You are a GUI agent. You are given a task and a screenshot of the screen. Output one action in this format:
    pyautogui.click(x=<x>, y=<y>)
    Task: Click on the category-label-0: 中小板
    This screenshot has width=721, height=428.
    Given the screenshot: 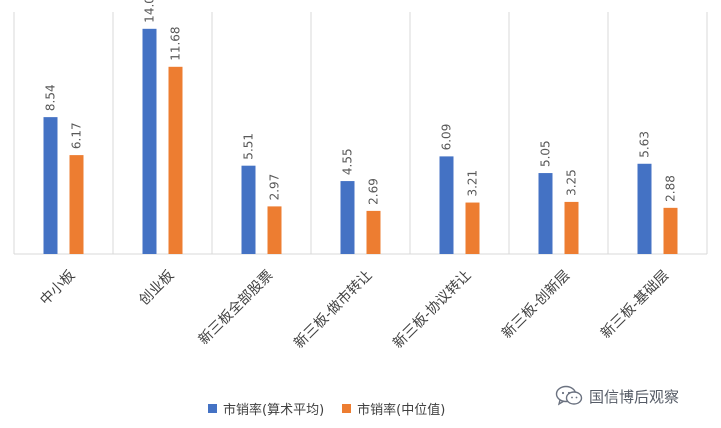 What is the action you would take?
    pyautogui.click(x=57, y=288)
    